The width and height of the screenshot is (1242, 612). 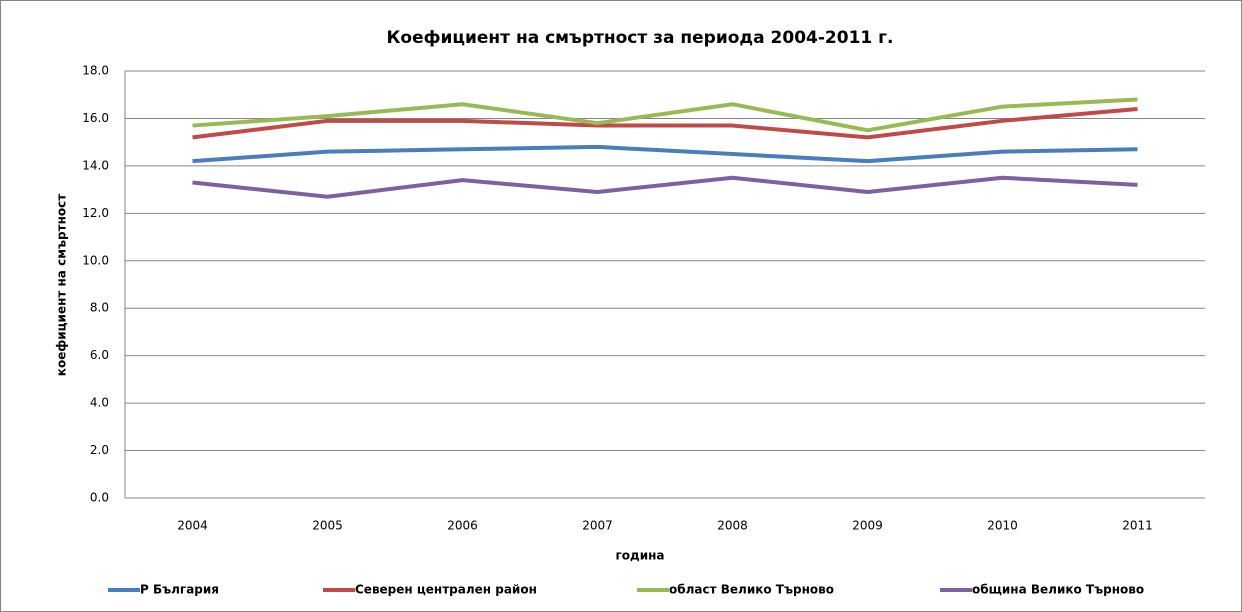 I want to click on y-tick-label: 12.0, so click(x=95, y=213).